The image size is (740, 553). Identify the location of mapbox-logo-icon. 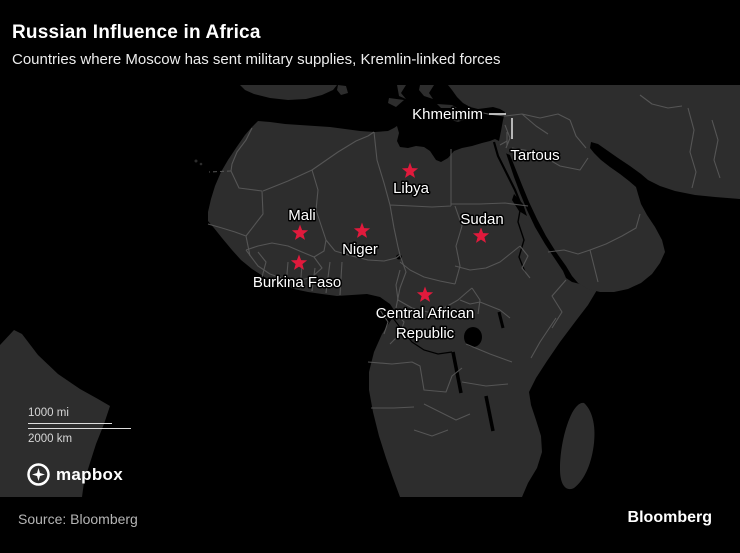
(38, 474).